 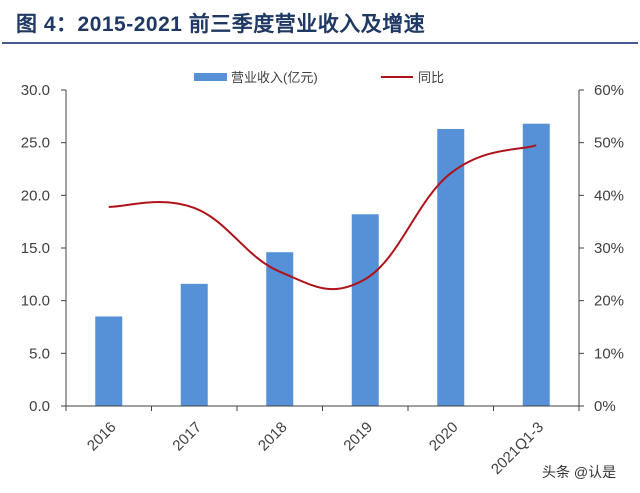 I want to click on bar-2019, so click(x=365, y=310).